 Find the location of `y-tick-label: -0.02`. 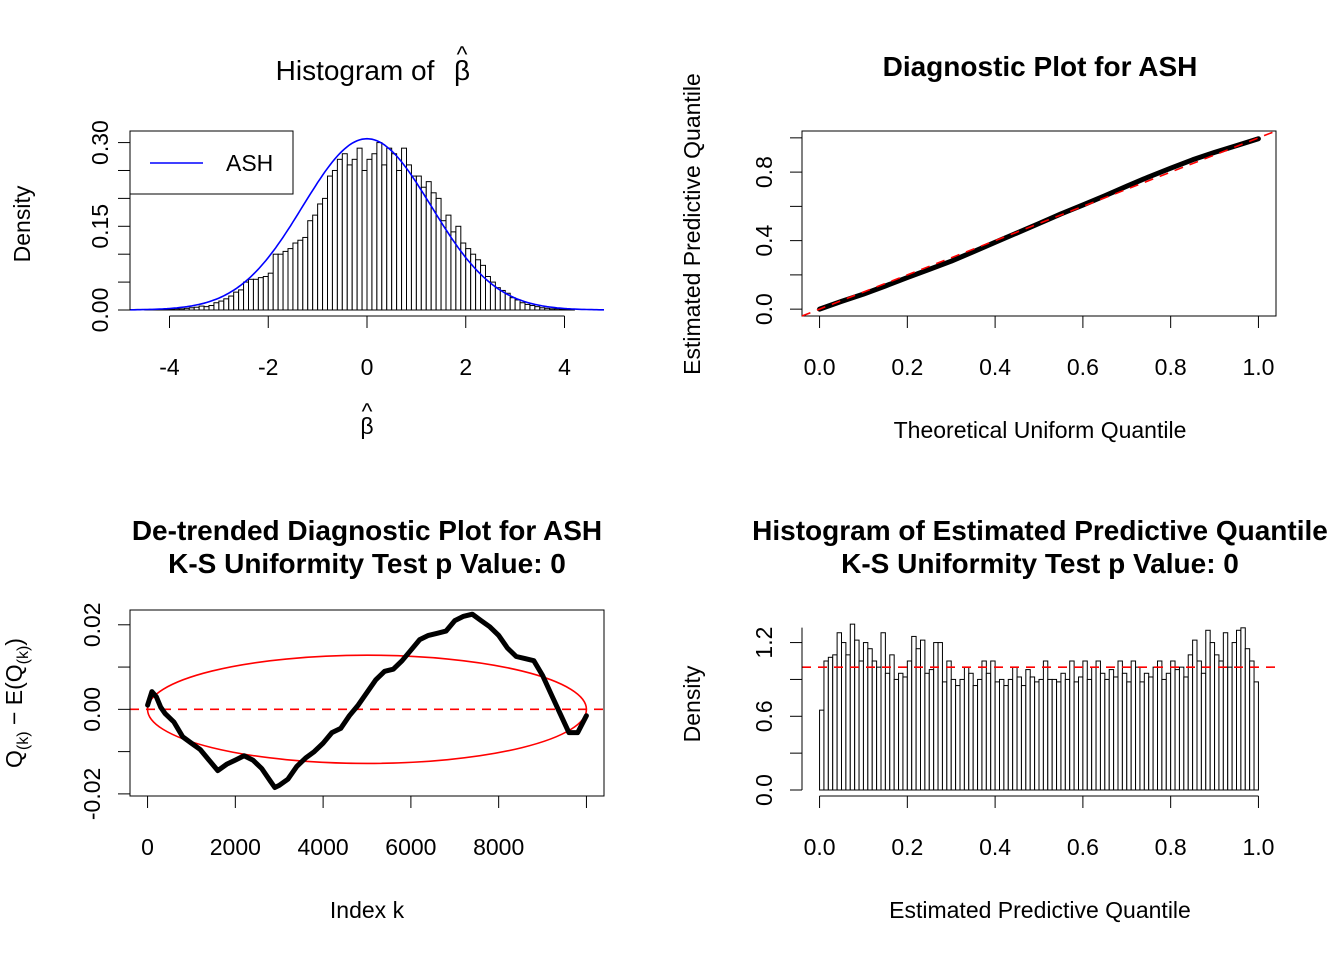

y-tick-label: -0.02 is located at coordinates (92, 794).